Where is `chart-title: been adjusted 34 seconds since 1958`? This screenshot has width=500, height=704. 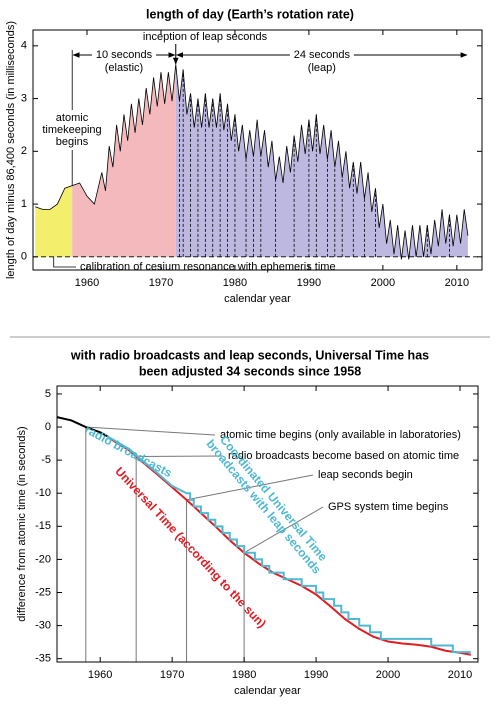
chart-title: been adjusted 34 seconds since 1958 is located at coordinates (250, 371).